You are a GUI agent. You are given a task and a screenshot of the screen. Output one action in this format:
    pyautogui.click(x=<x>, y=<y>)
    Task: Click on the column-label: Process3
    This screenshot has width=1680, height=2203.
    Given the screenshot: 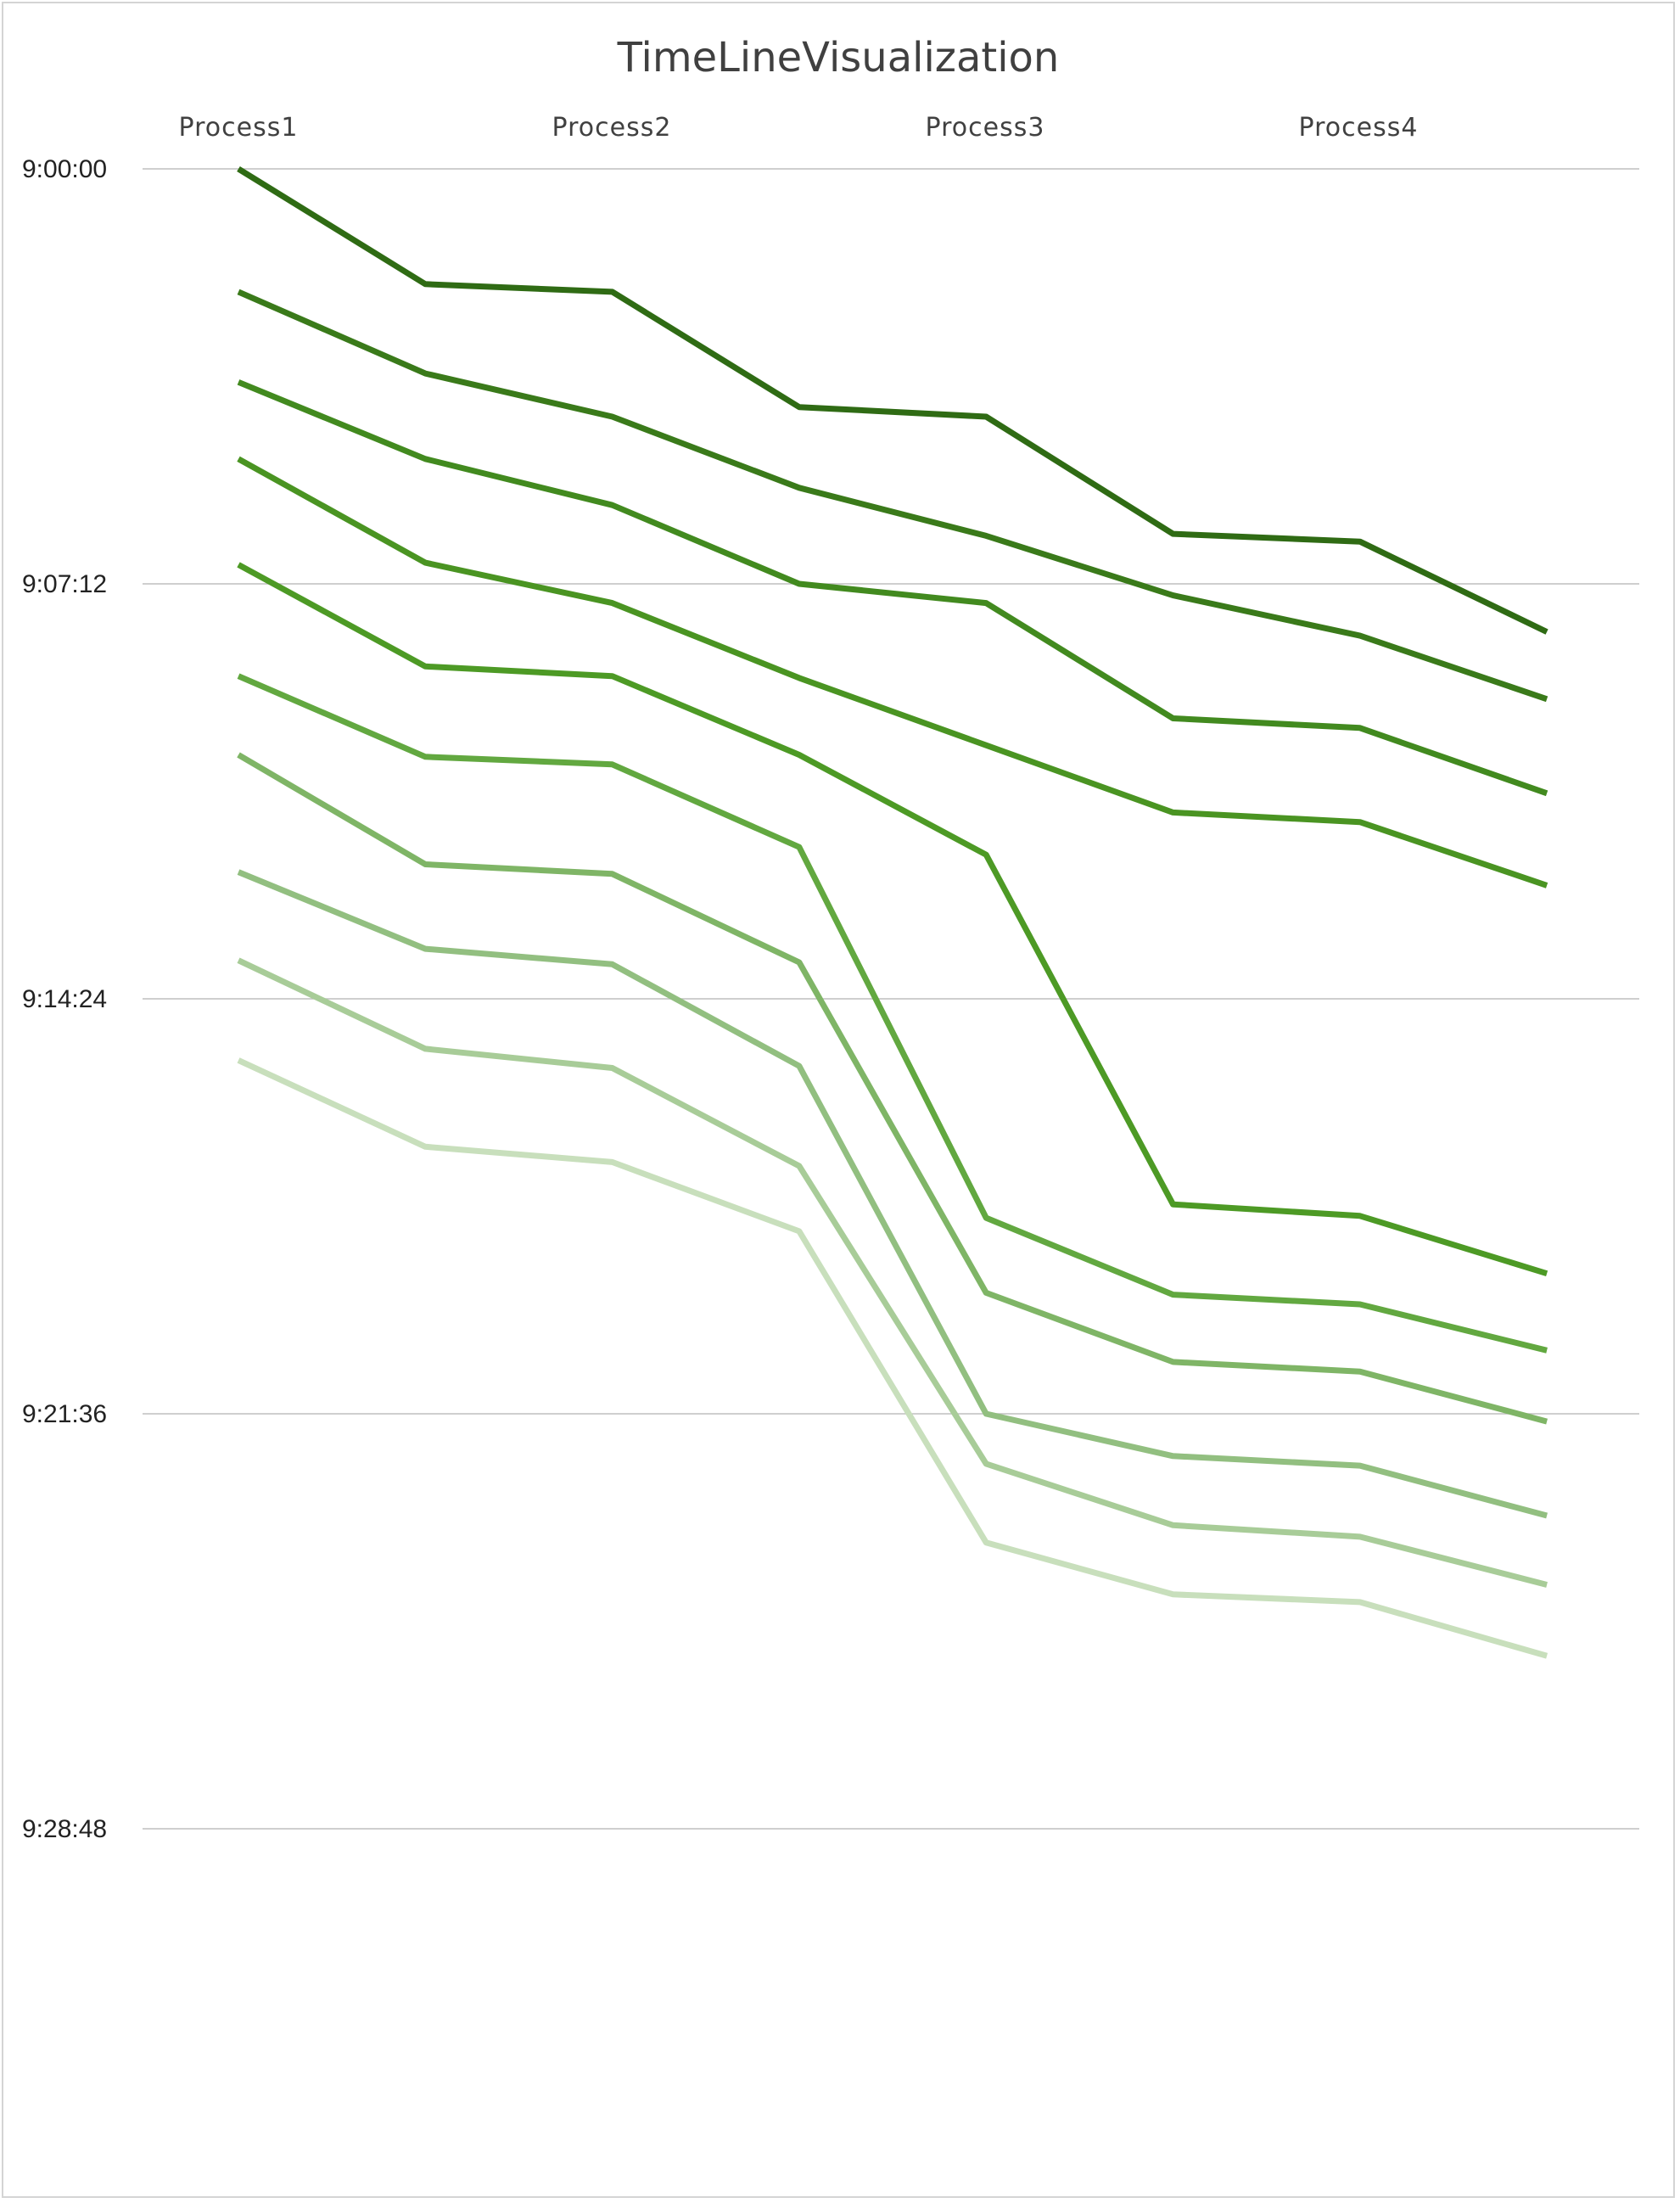 What is the action you would take?
    pyautogui.click(x=985, y=128)
    